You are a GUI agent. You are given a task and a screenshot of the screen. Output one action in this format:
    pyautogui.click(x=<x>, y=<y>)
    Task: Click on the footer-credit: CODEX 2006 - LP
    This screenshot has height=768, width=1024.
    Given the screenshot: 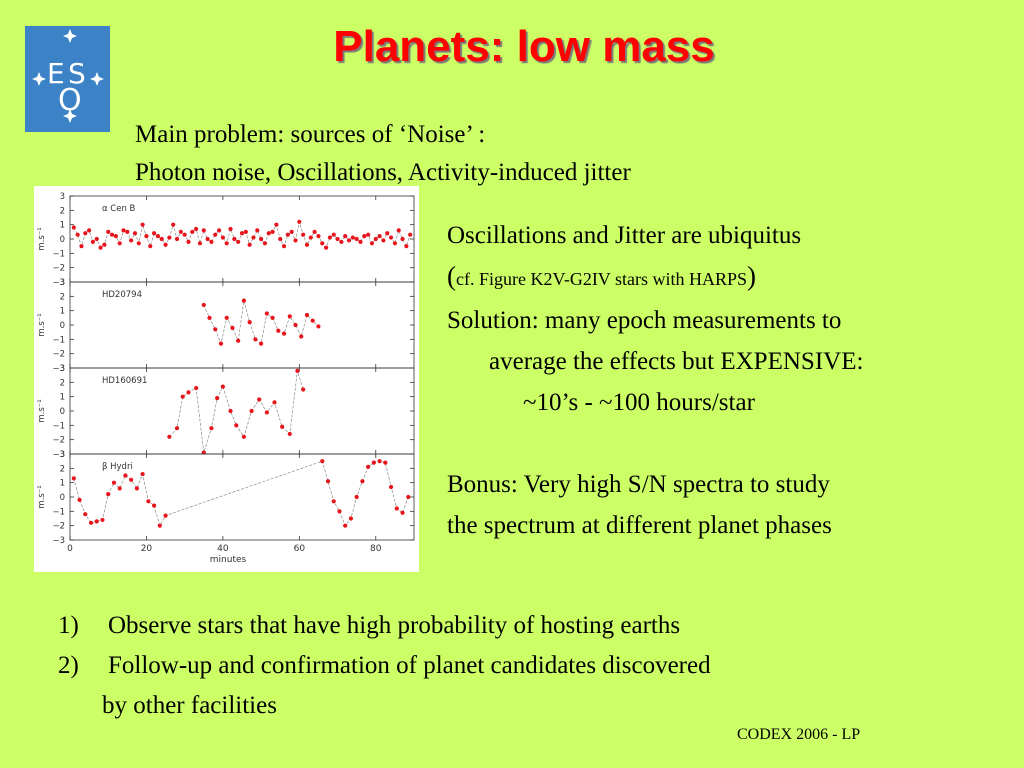 What is the action you would take?
    pyautogui.click(x=799, y=734)
    